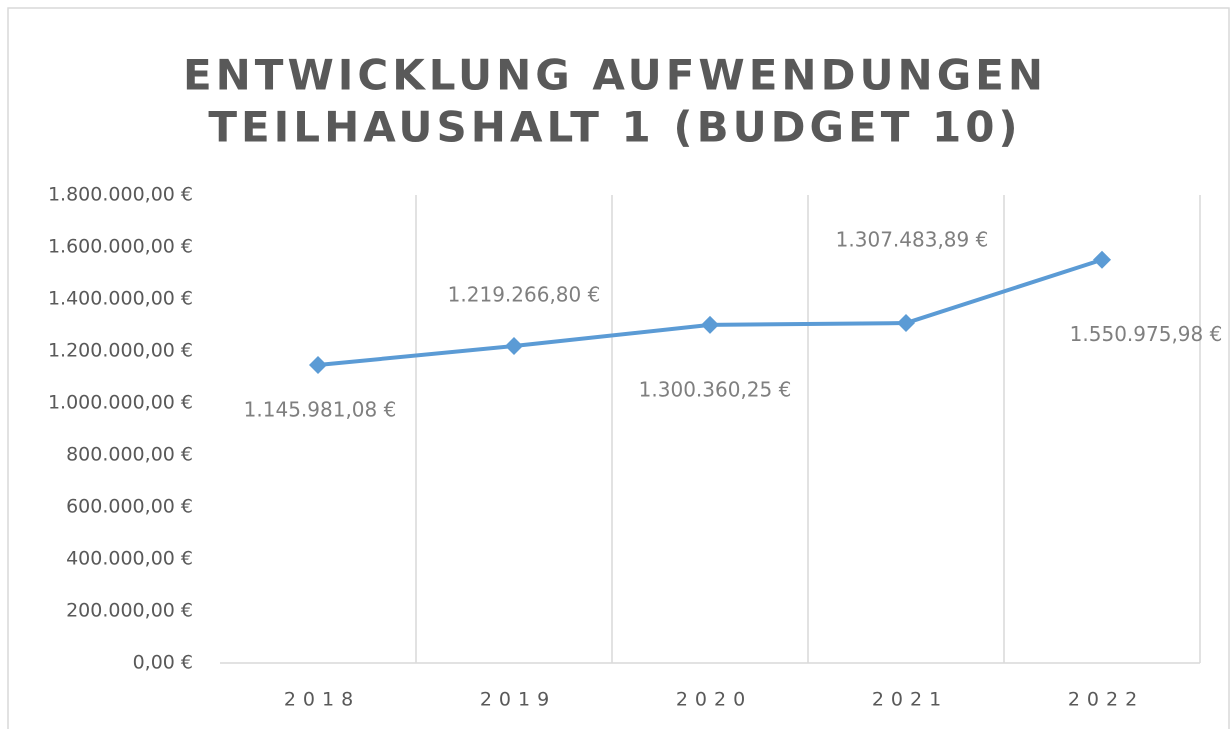 Image resolution: width=1230 pixels, height=729 pixels. What do you see at coordinates (714, 700) in the screenshot?
I see `x-tick-label: 2020` at bounding box center [714, 700].